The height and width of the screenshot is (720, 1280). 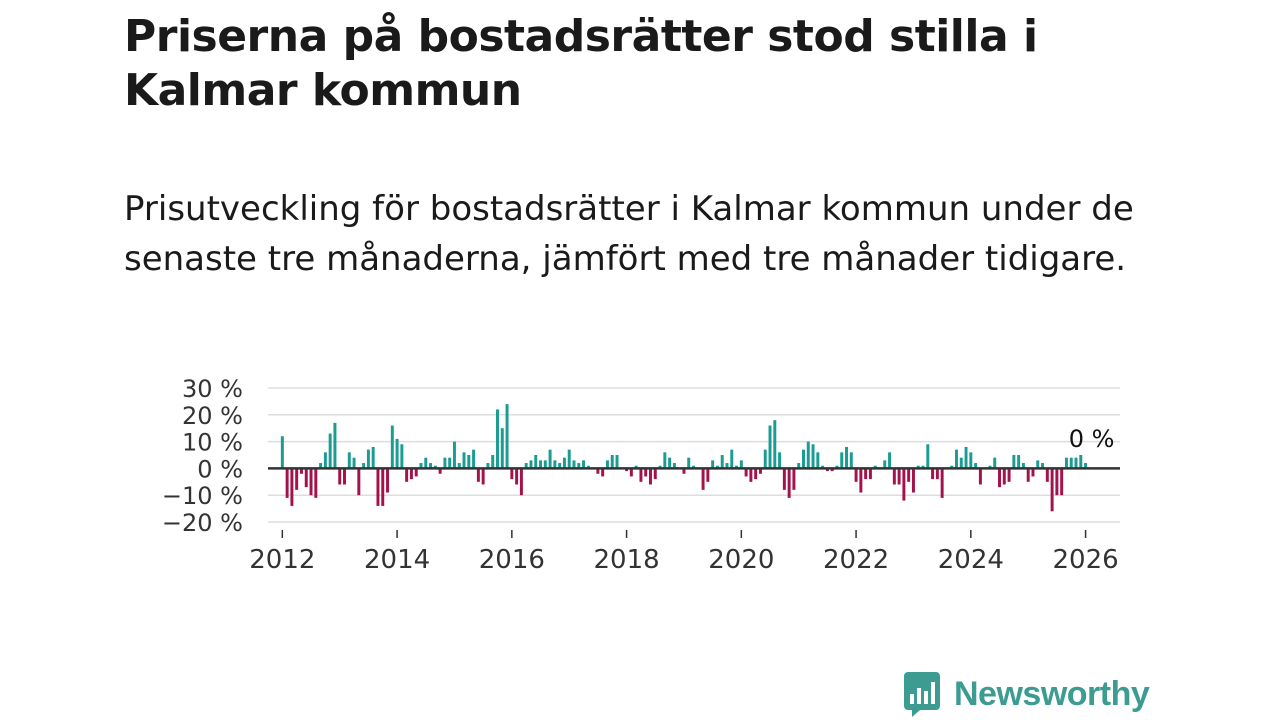 What do you see at coordinates (626, 560) in the screenshot?
I see `x-tick-label: 2018` at bounding box center [626, 560].